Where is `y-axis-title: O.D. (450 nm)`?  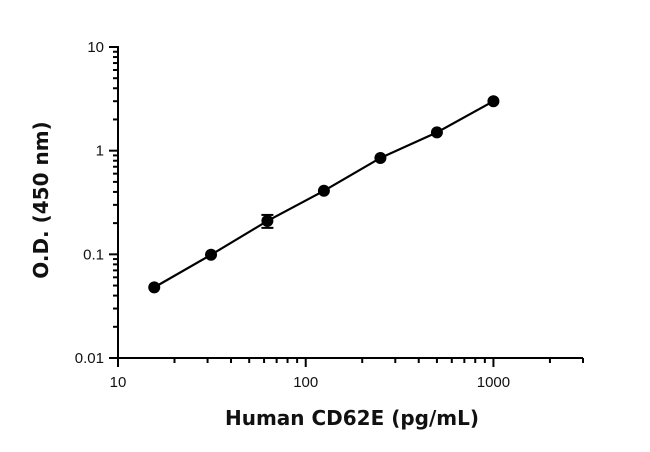 y-axis-title: O.D. (450 nm) is located at coordinates (41, 199).